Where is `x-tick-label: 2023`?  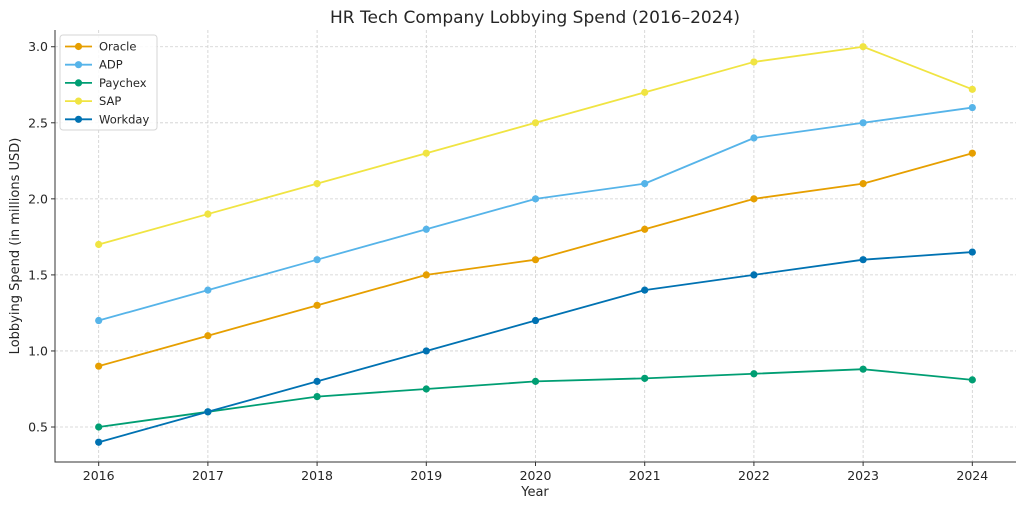 x-tick-label: 2023 is located at coordinates (863, 475).